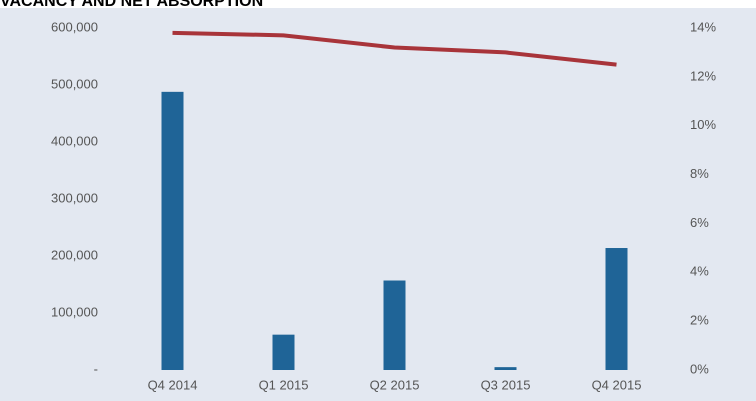 Image resolution: width=756 pixels, height=401 pixels. I want to click on x-tick-label: Q3 2015, so click(506, 384).